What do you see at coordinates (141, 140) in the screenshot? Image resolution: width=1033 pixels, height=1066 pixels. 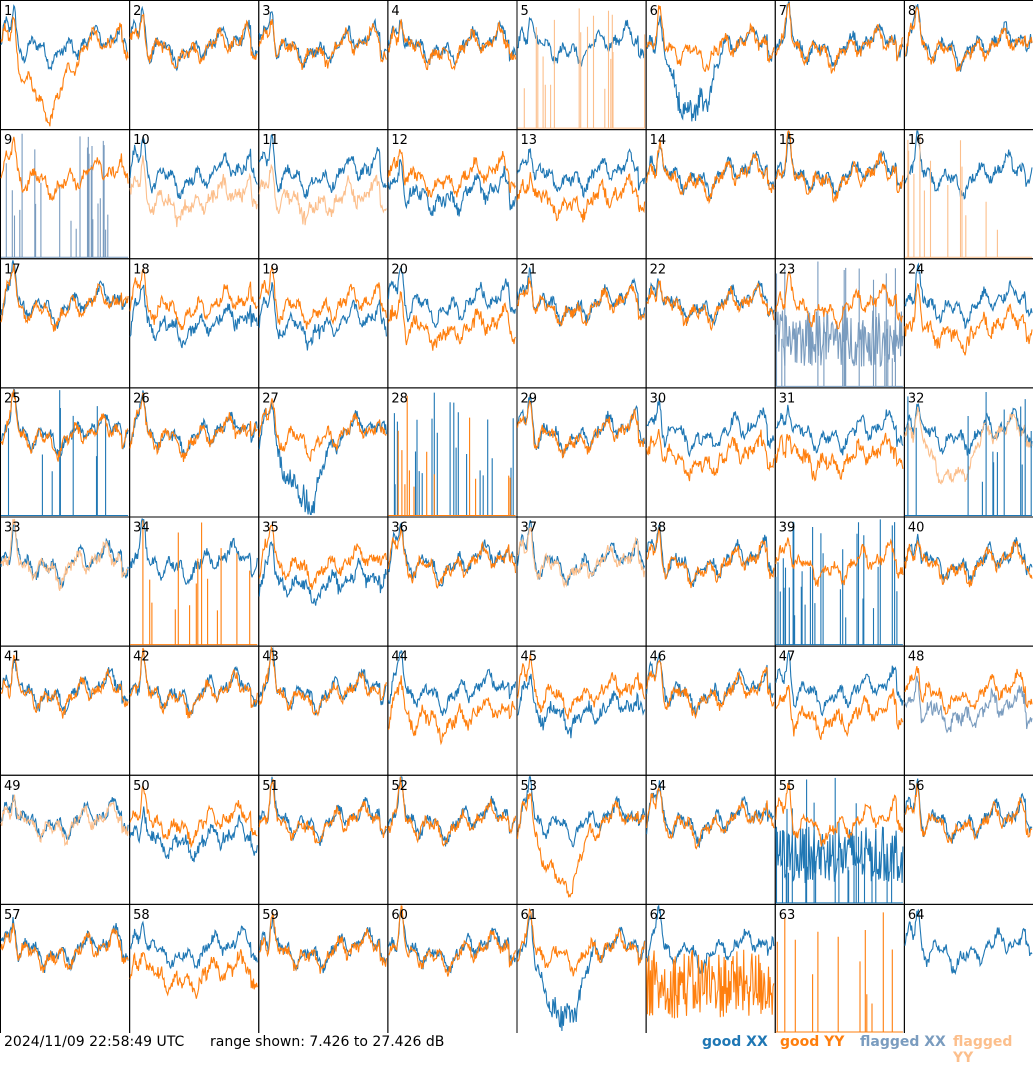 I see `panel-number: 10` at bounding box center [141, 140].